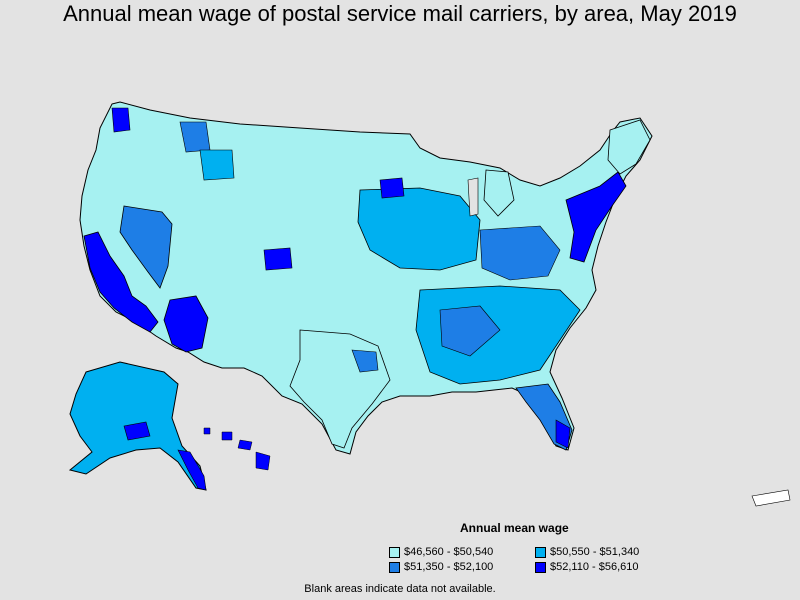 This screenshot has height=600, width=800. I want to click on puerto-rico, so click(771, 498).